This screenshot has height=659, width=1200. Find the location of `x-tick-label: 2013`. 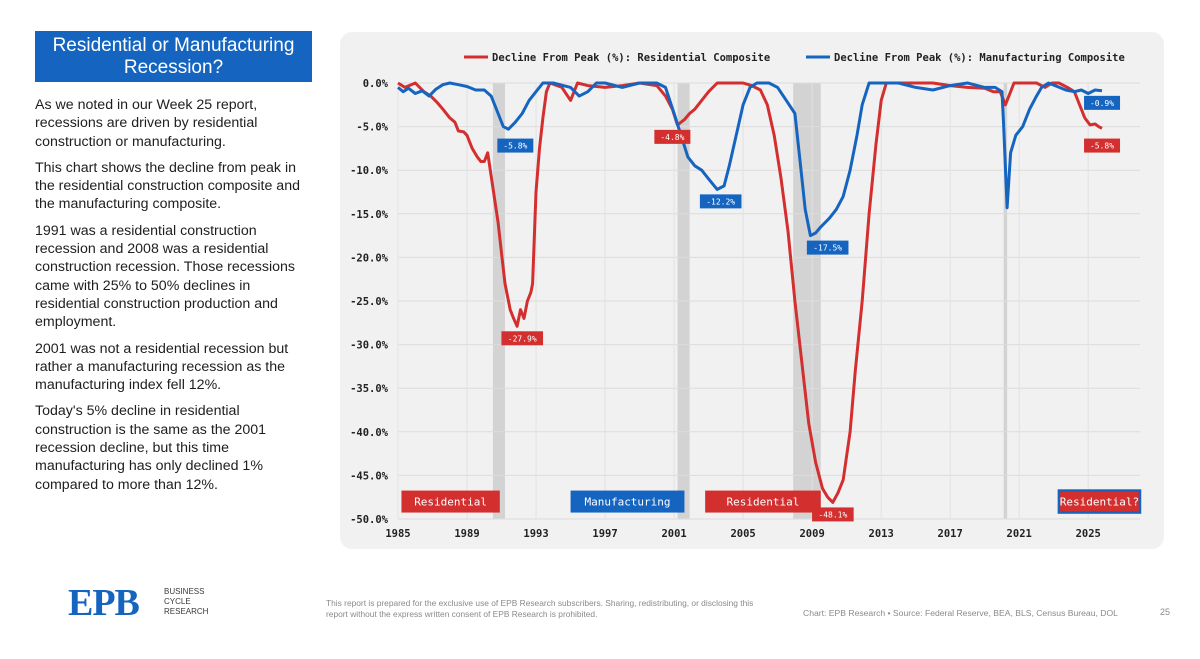

x-tick-label: 2013 is located at coordinates (881, 534).